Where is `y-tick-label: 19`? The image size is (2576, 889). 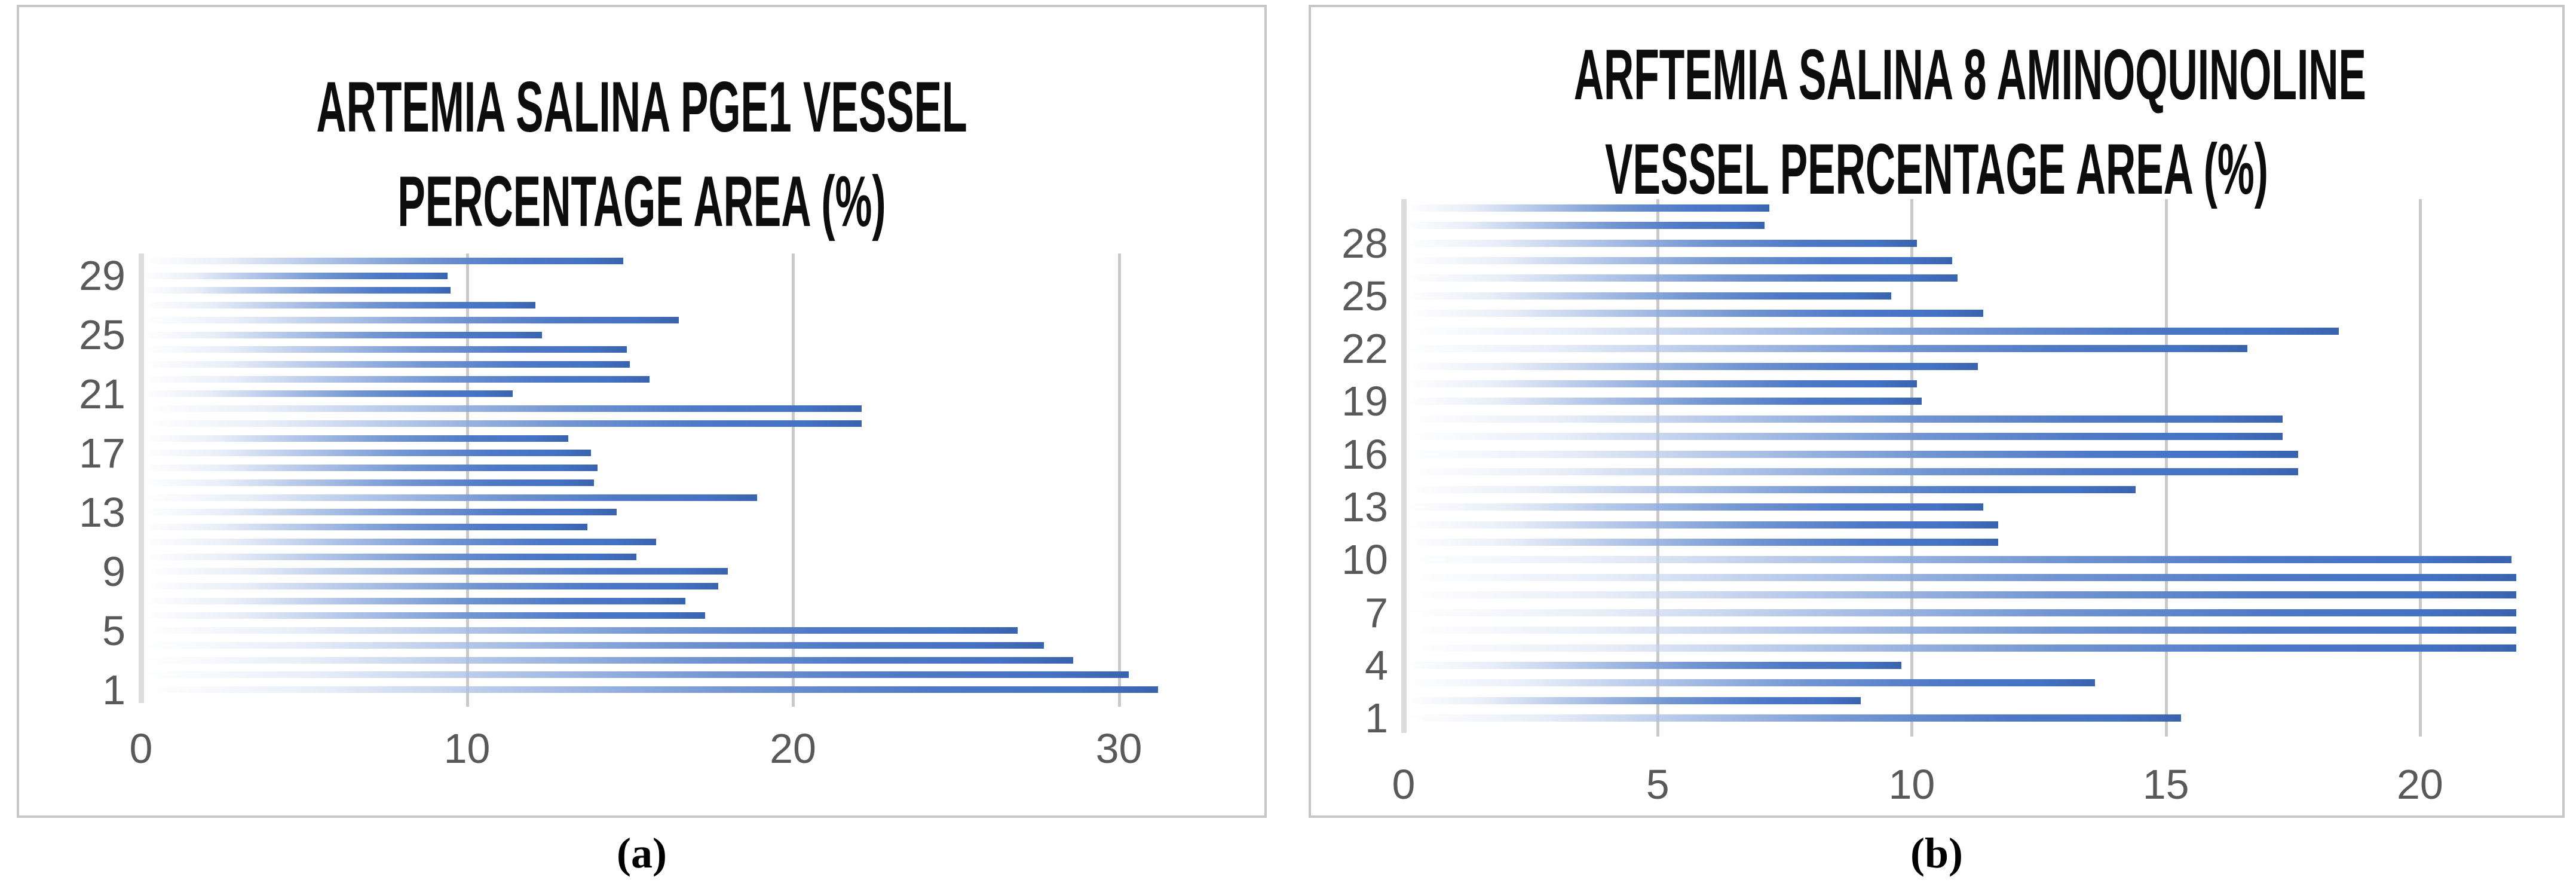
y-tick-label: 19 is located at coordinates (1364, 401).